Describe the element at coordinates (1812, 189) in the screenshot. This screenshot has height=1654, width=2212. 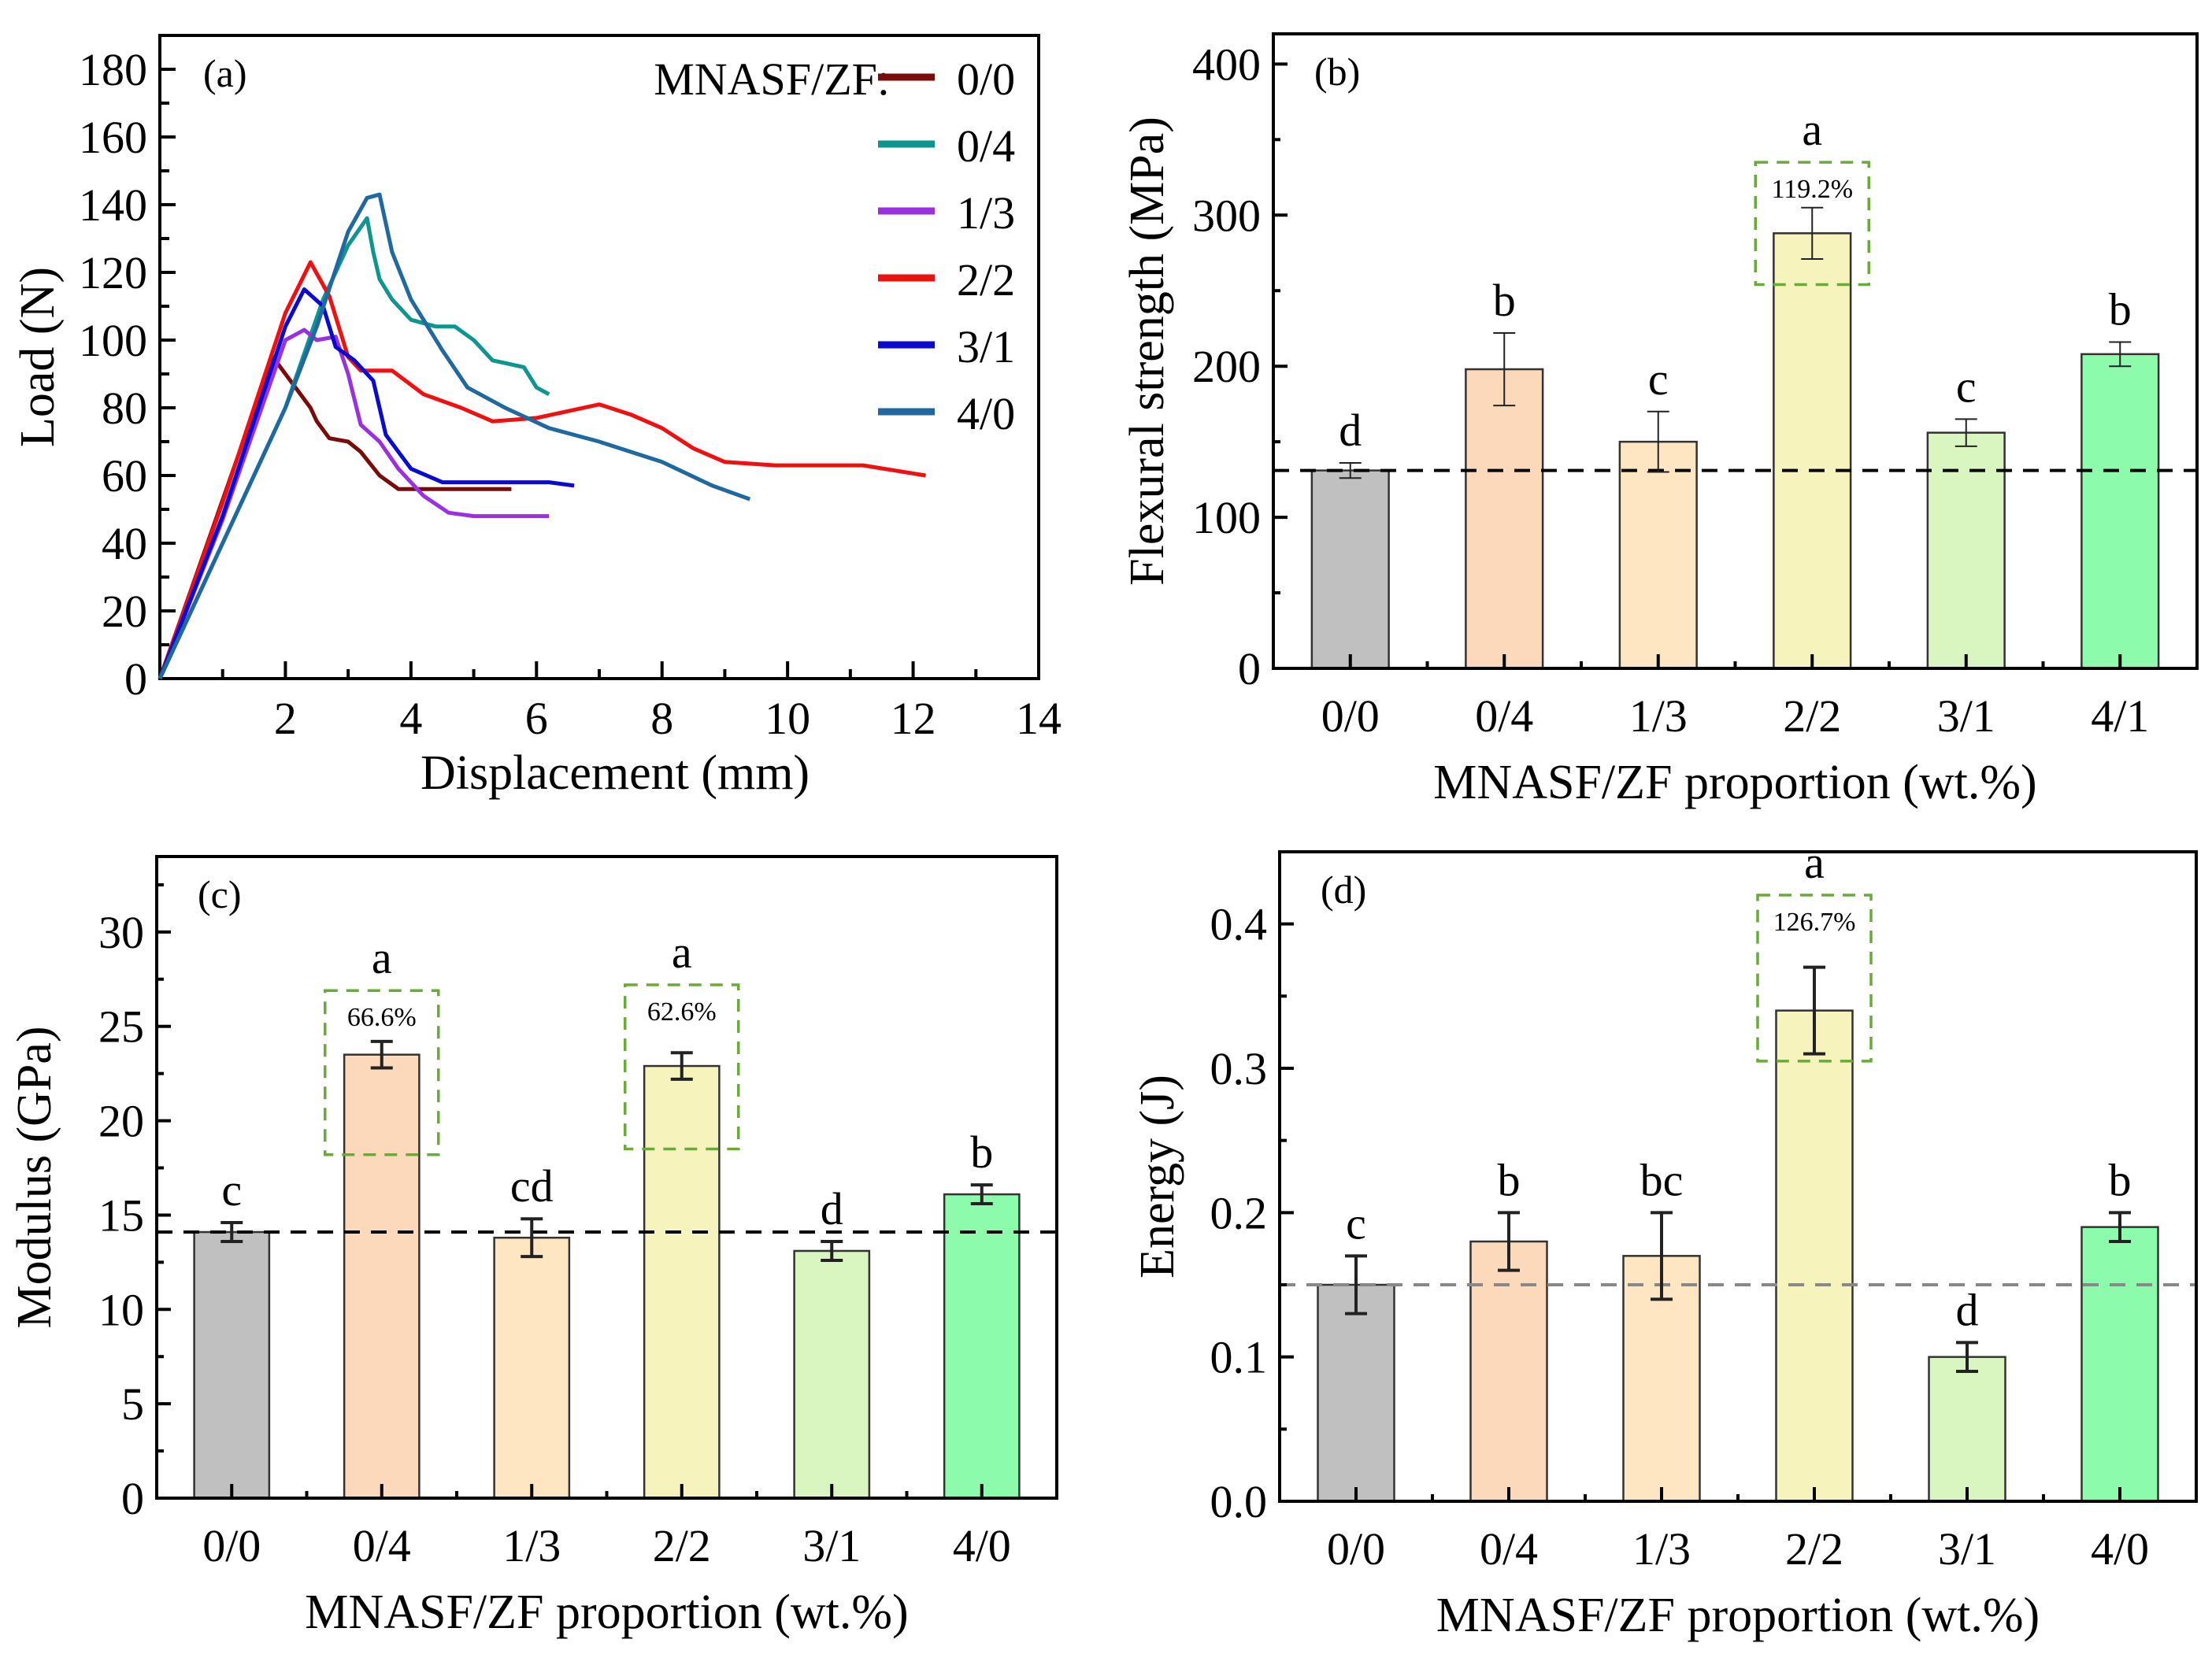
I see `percent-increase-label: 119.2%` at that location.